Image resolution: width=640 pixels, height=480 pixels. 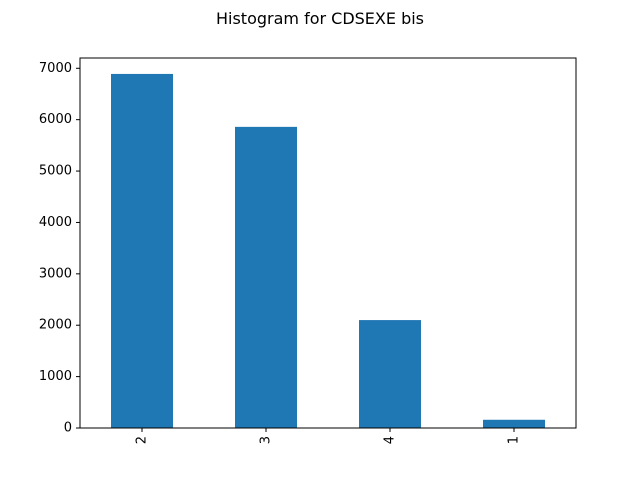 I want to click on y-axis: 0 1000 2000 3000 4000 5000 6000 7000, so click(x=59, y=248).